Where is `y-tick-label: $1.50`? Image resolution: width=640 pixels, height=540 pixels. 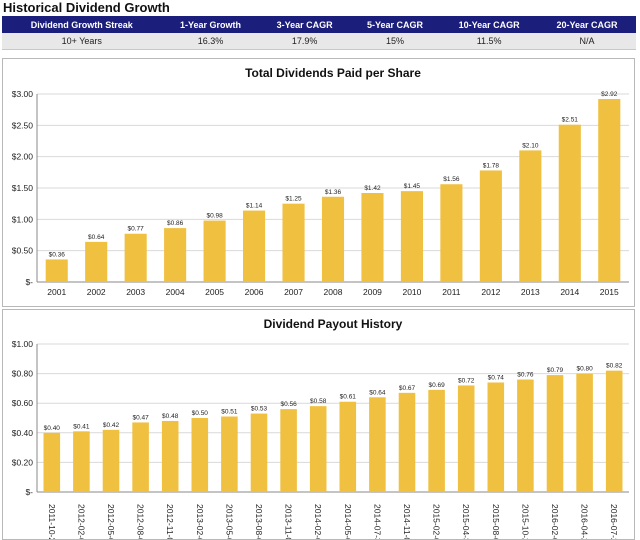
y-tick-label: $1.50 is located at coordinates (23, 188).